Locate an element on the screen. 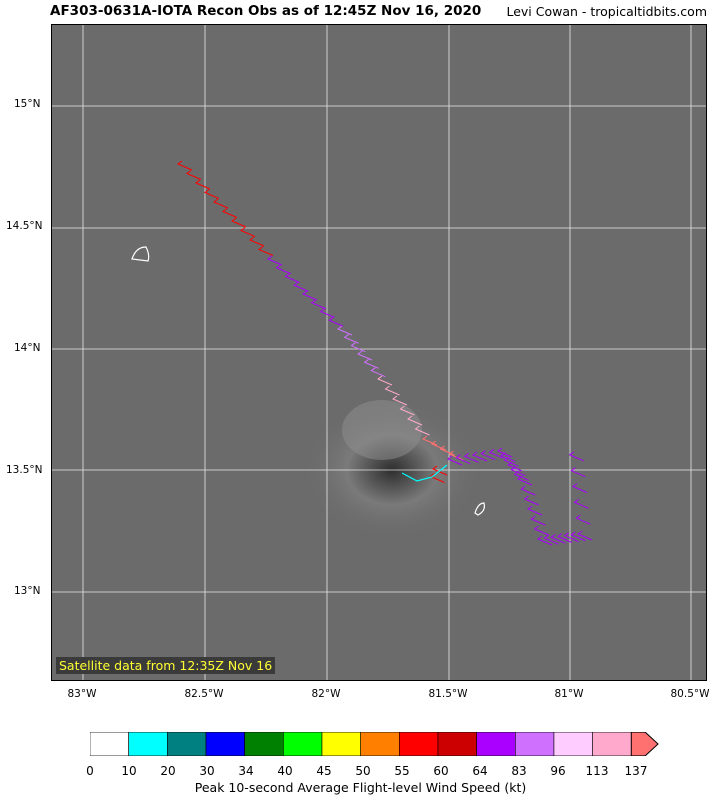  colorbar-tick: 96 is located at coordinates (558, 771).